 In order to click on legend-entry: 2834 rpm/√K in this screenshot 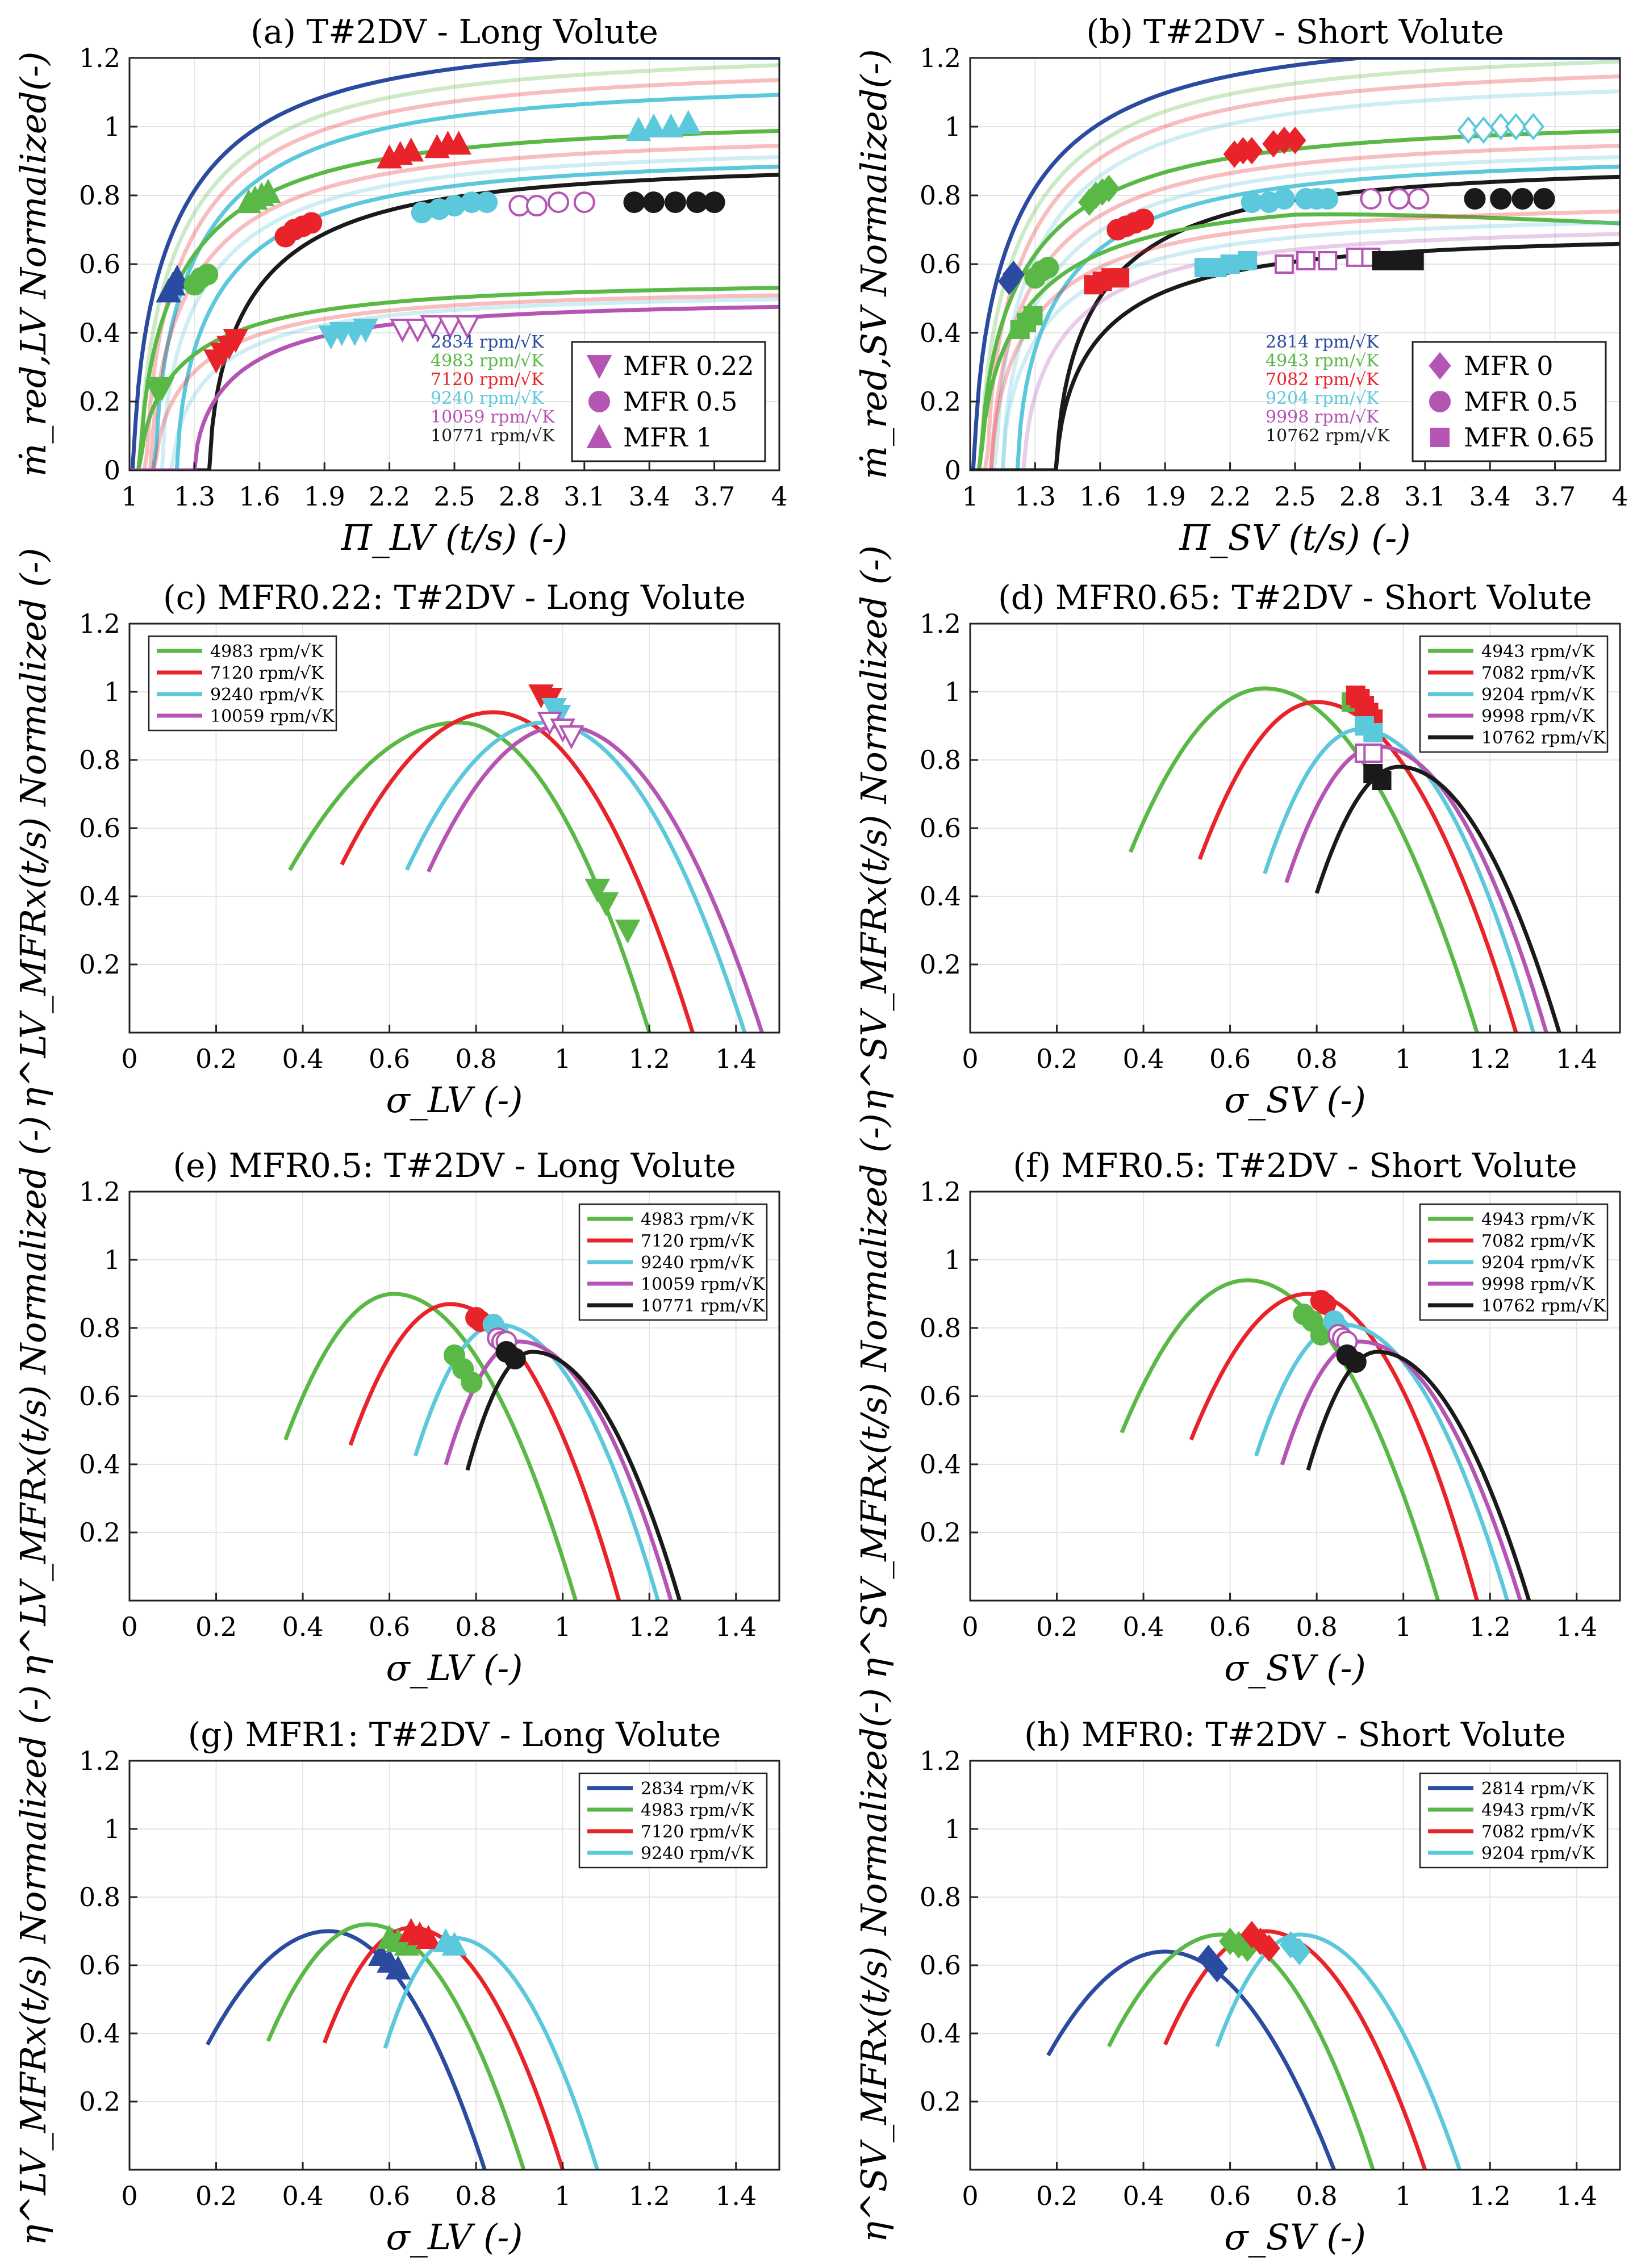, I will do `click(487, 342)`.